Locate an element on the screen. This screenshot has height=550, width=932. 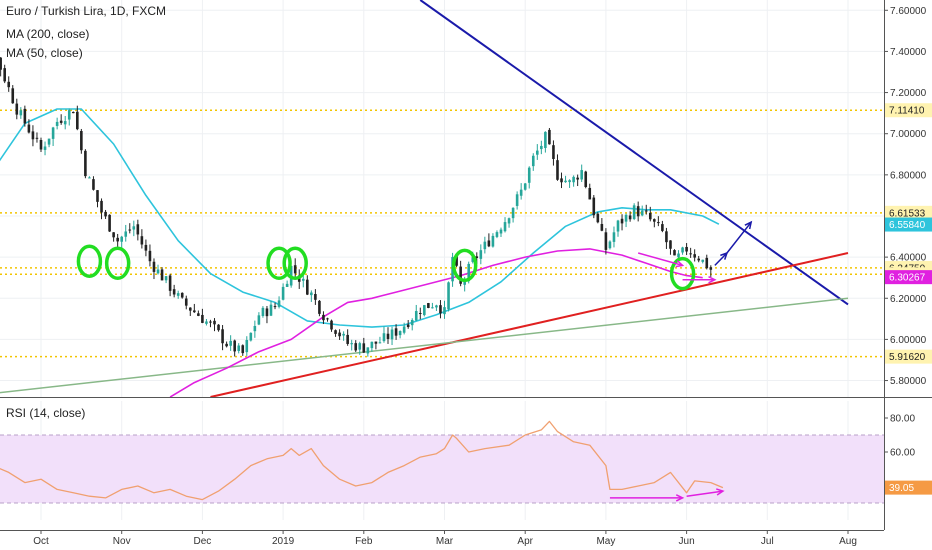
rsi-tick-label: 80.00 is located at coordinates (902, 419).